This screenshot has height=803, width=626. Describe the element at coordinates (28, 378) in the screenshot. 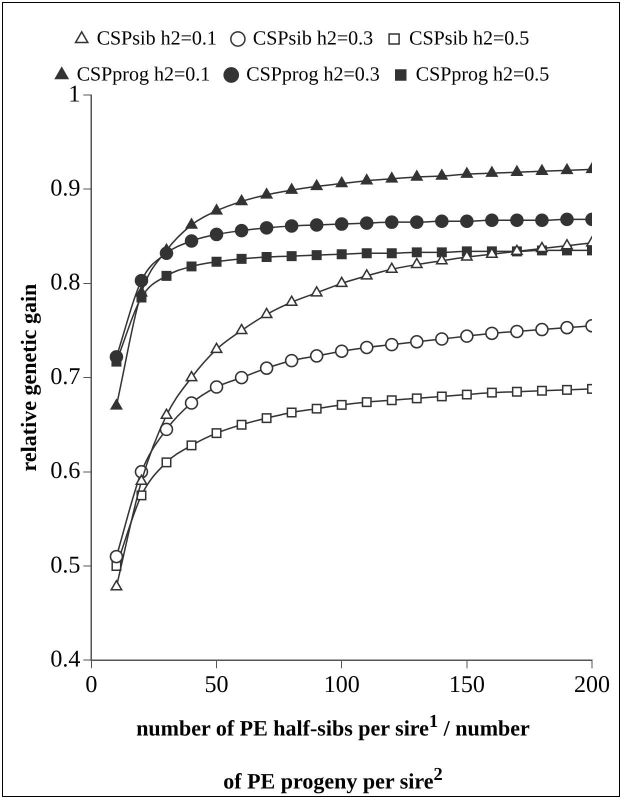

I see `y-axis-title: relative genetic gain` at that location.